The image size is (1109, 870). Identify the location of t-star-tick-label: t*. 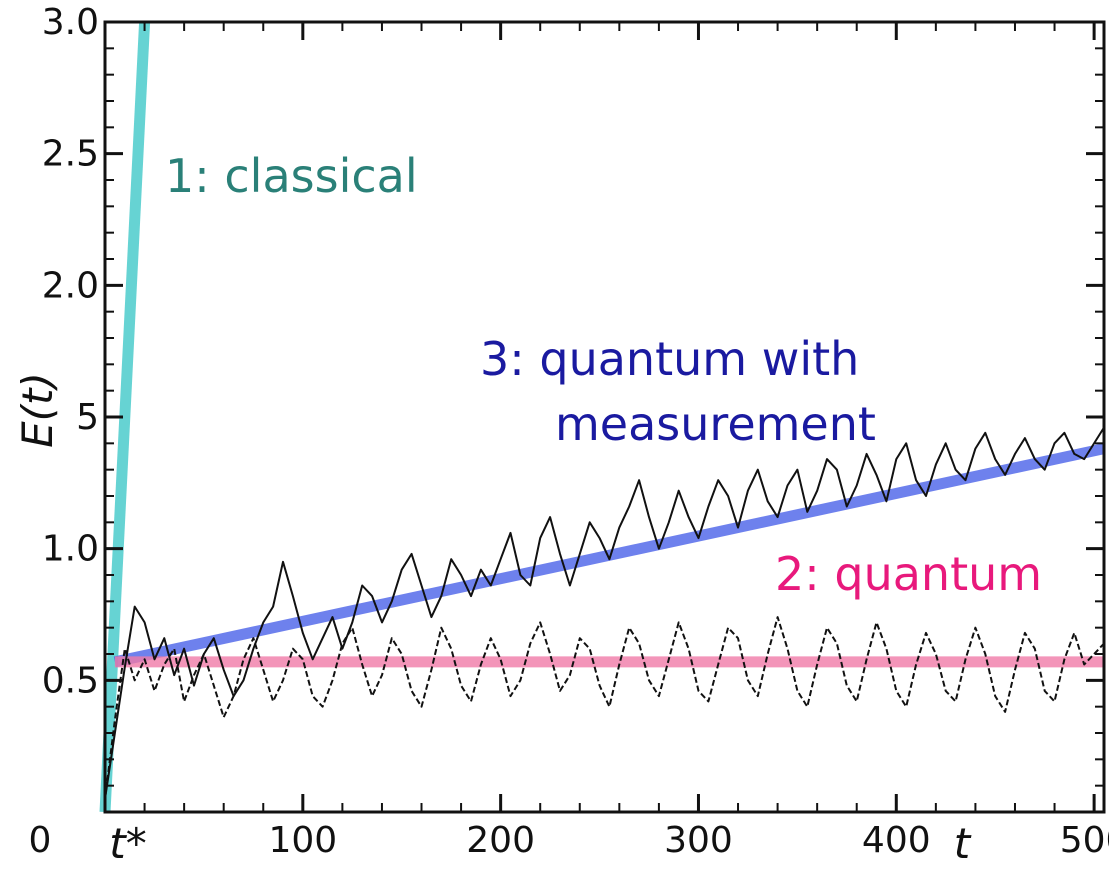
(127, 843).